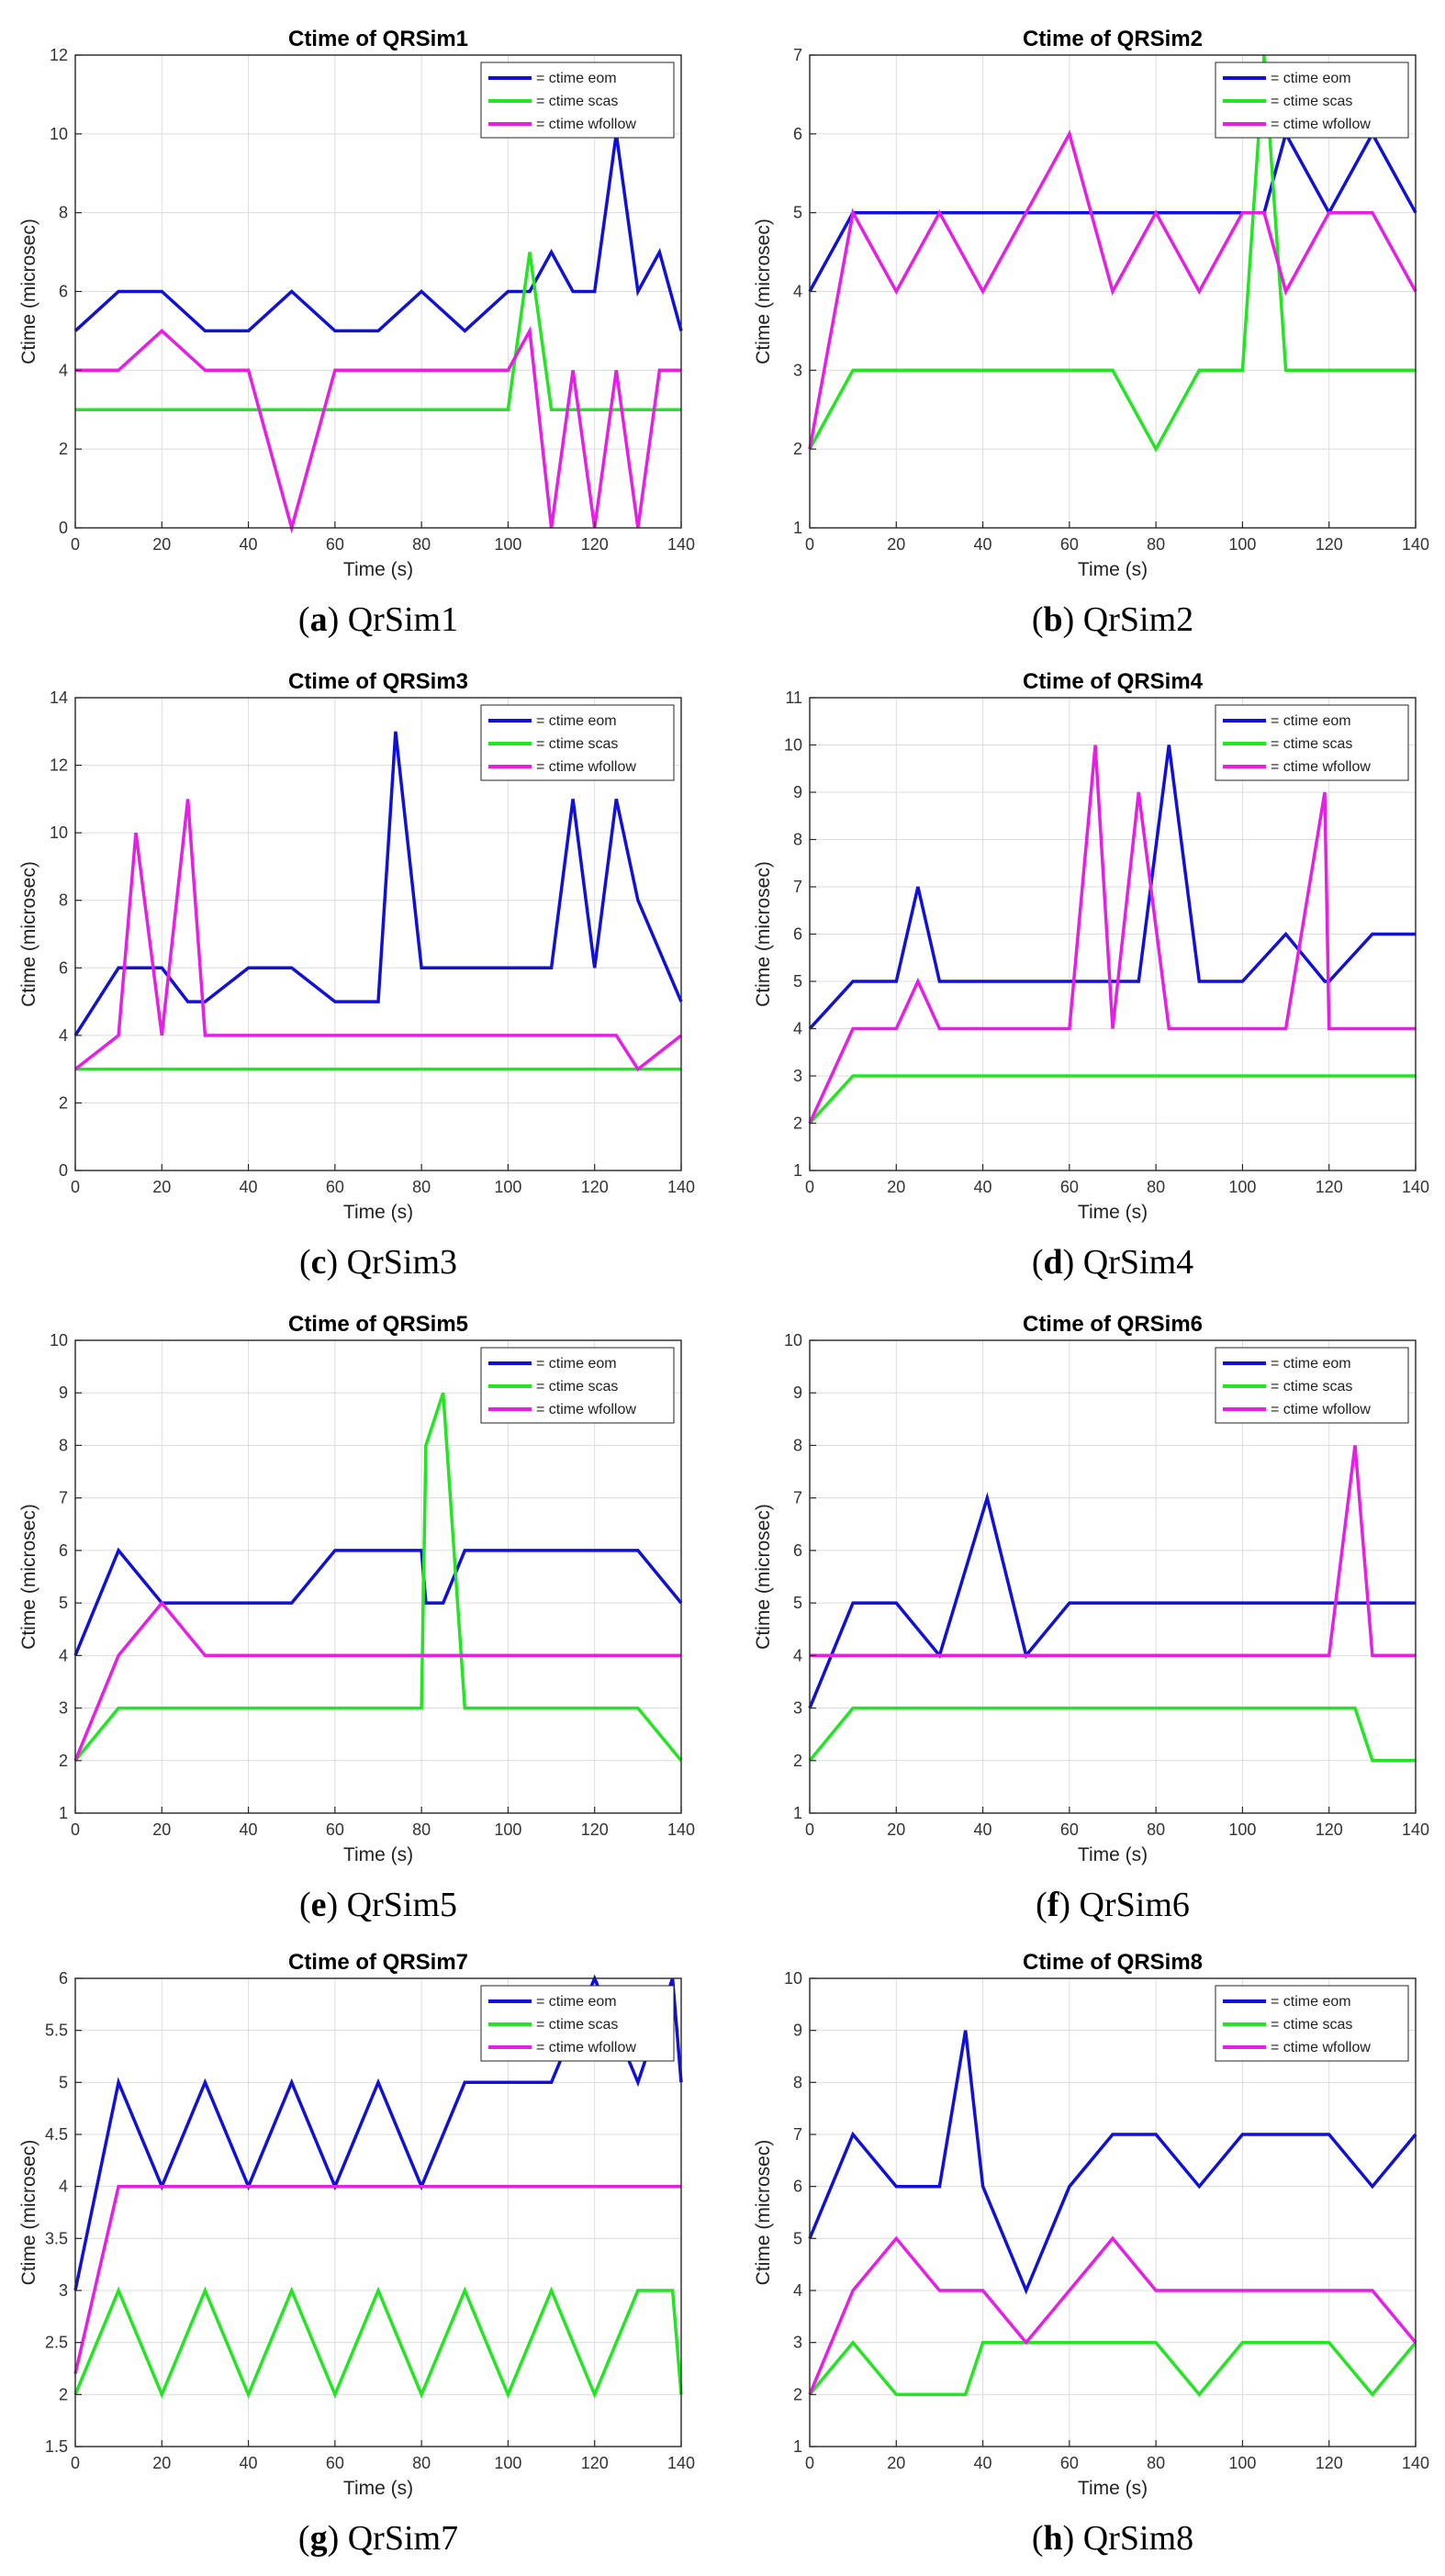 The image size is (1445, 2576). Describe the element at coordinates (378, 1262) in the screenshot. I see `panel-caption: (c) QrSim3` at that location.